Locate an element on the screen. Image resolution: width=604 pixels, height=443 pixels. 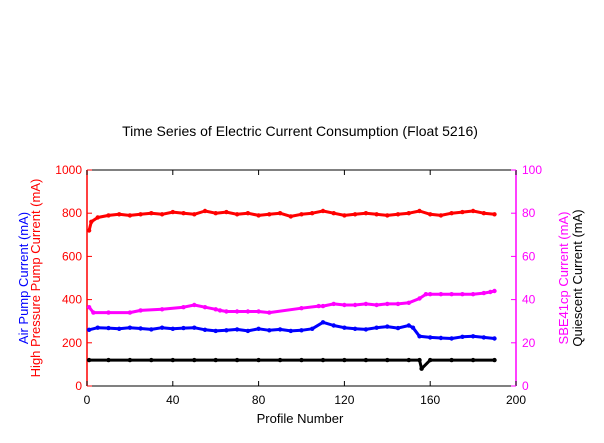
right-tick-label: 20 is located at coordinates (529, 343).